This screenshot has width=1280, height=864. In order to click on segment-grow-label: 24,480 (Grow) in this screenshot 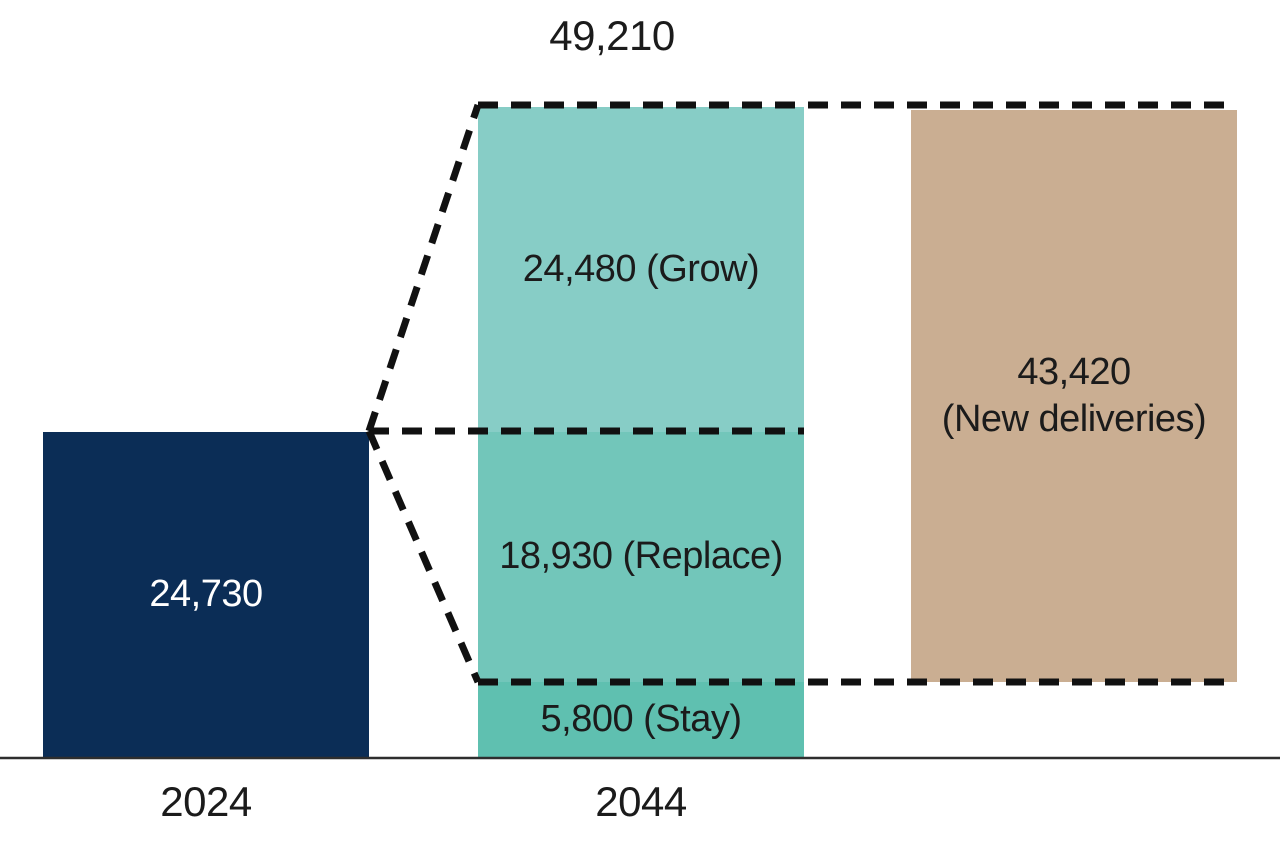, I will do `click(641, 268)`.